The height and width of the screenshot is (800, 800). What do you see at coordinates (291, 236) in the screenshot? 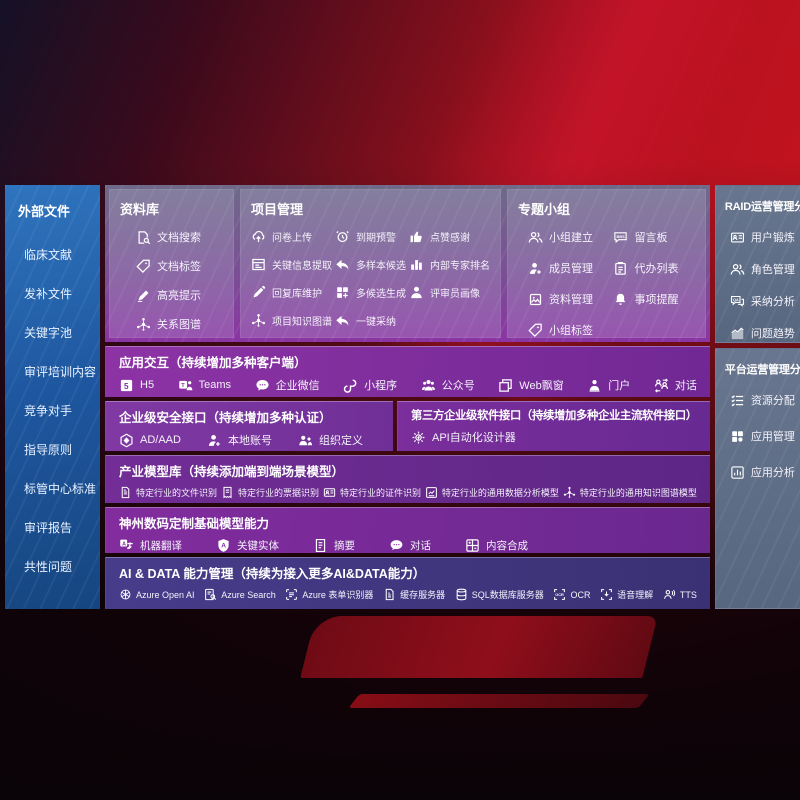
I see `feature-item: 问卷上传` at bounding box center [291, 236].